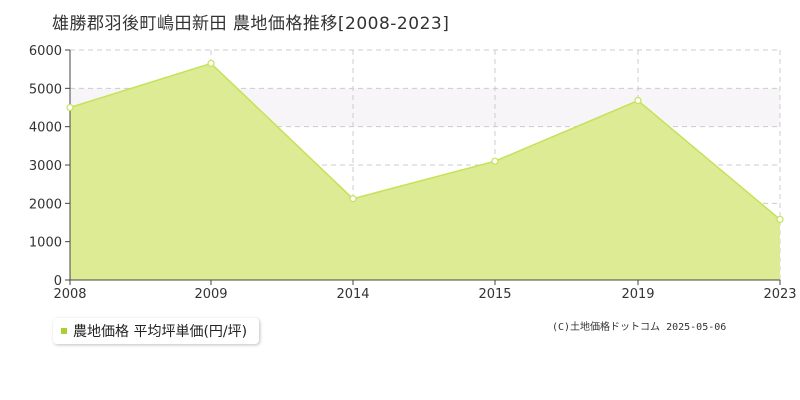  Describe the element at coordinates (45, 204) in the screenshot. I see `y-tick-label-2000: 2000` at that location.